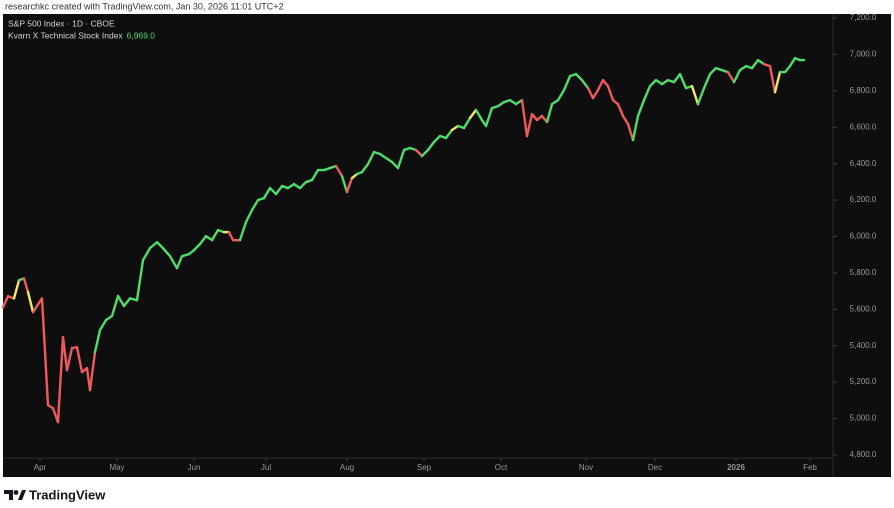  I want to click on y-tick-label: 6,600.0, so click(863, 126).